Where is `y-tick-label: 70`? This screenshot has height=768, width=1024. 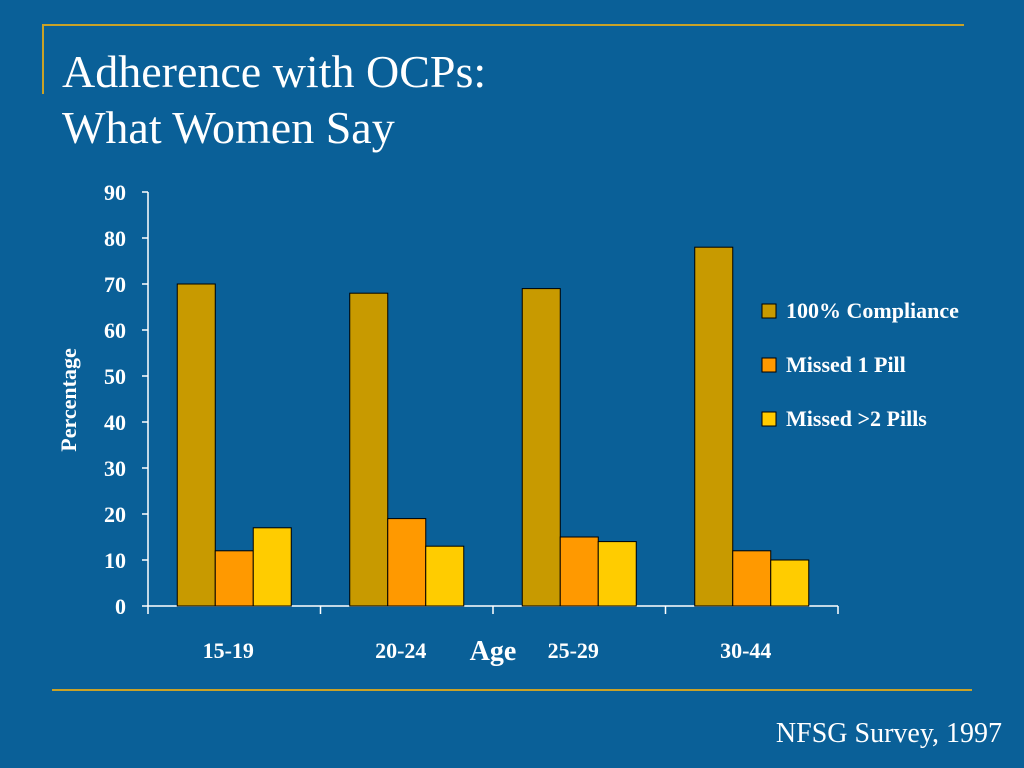 y-tick-label: 70 is located at coordinates (115, 284).